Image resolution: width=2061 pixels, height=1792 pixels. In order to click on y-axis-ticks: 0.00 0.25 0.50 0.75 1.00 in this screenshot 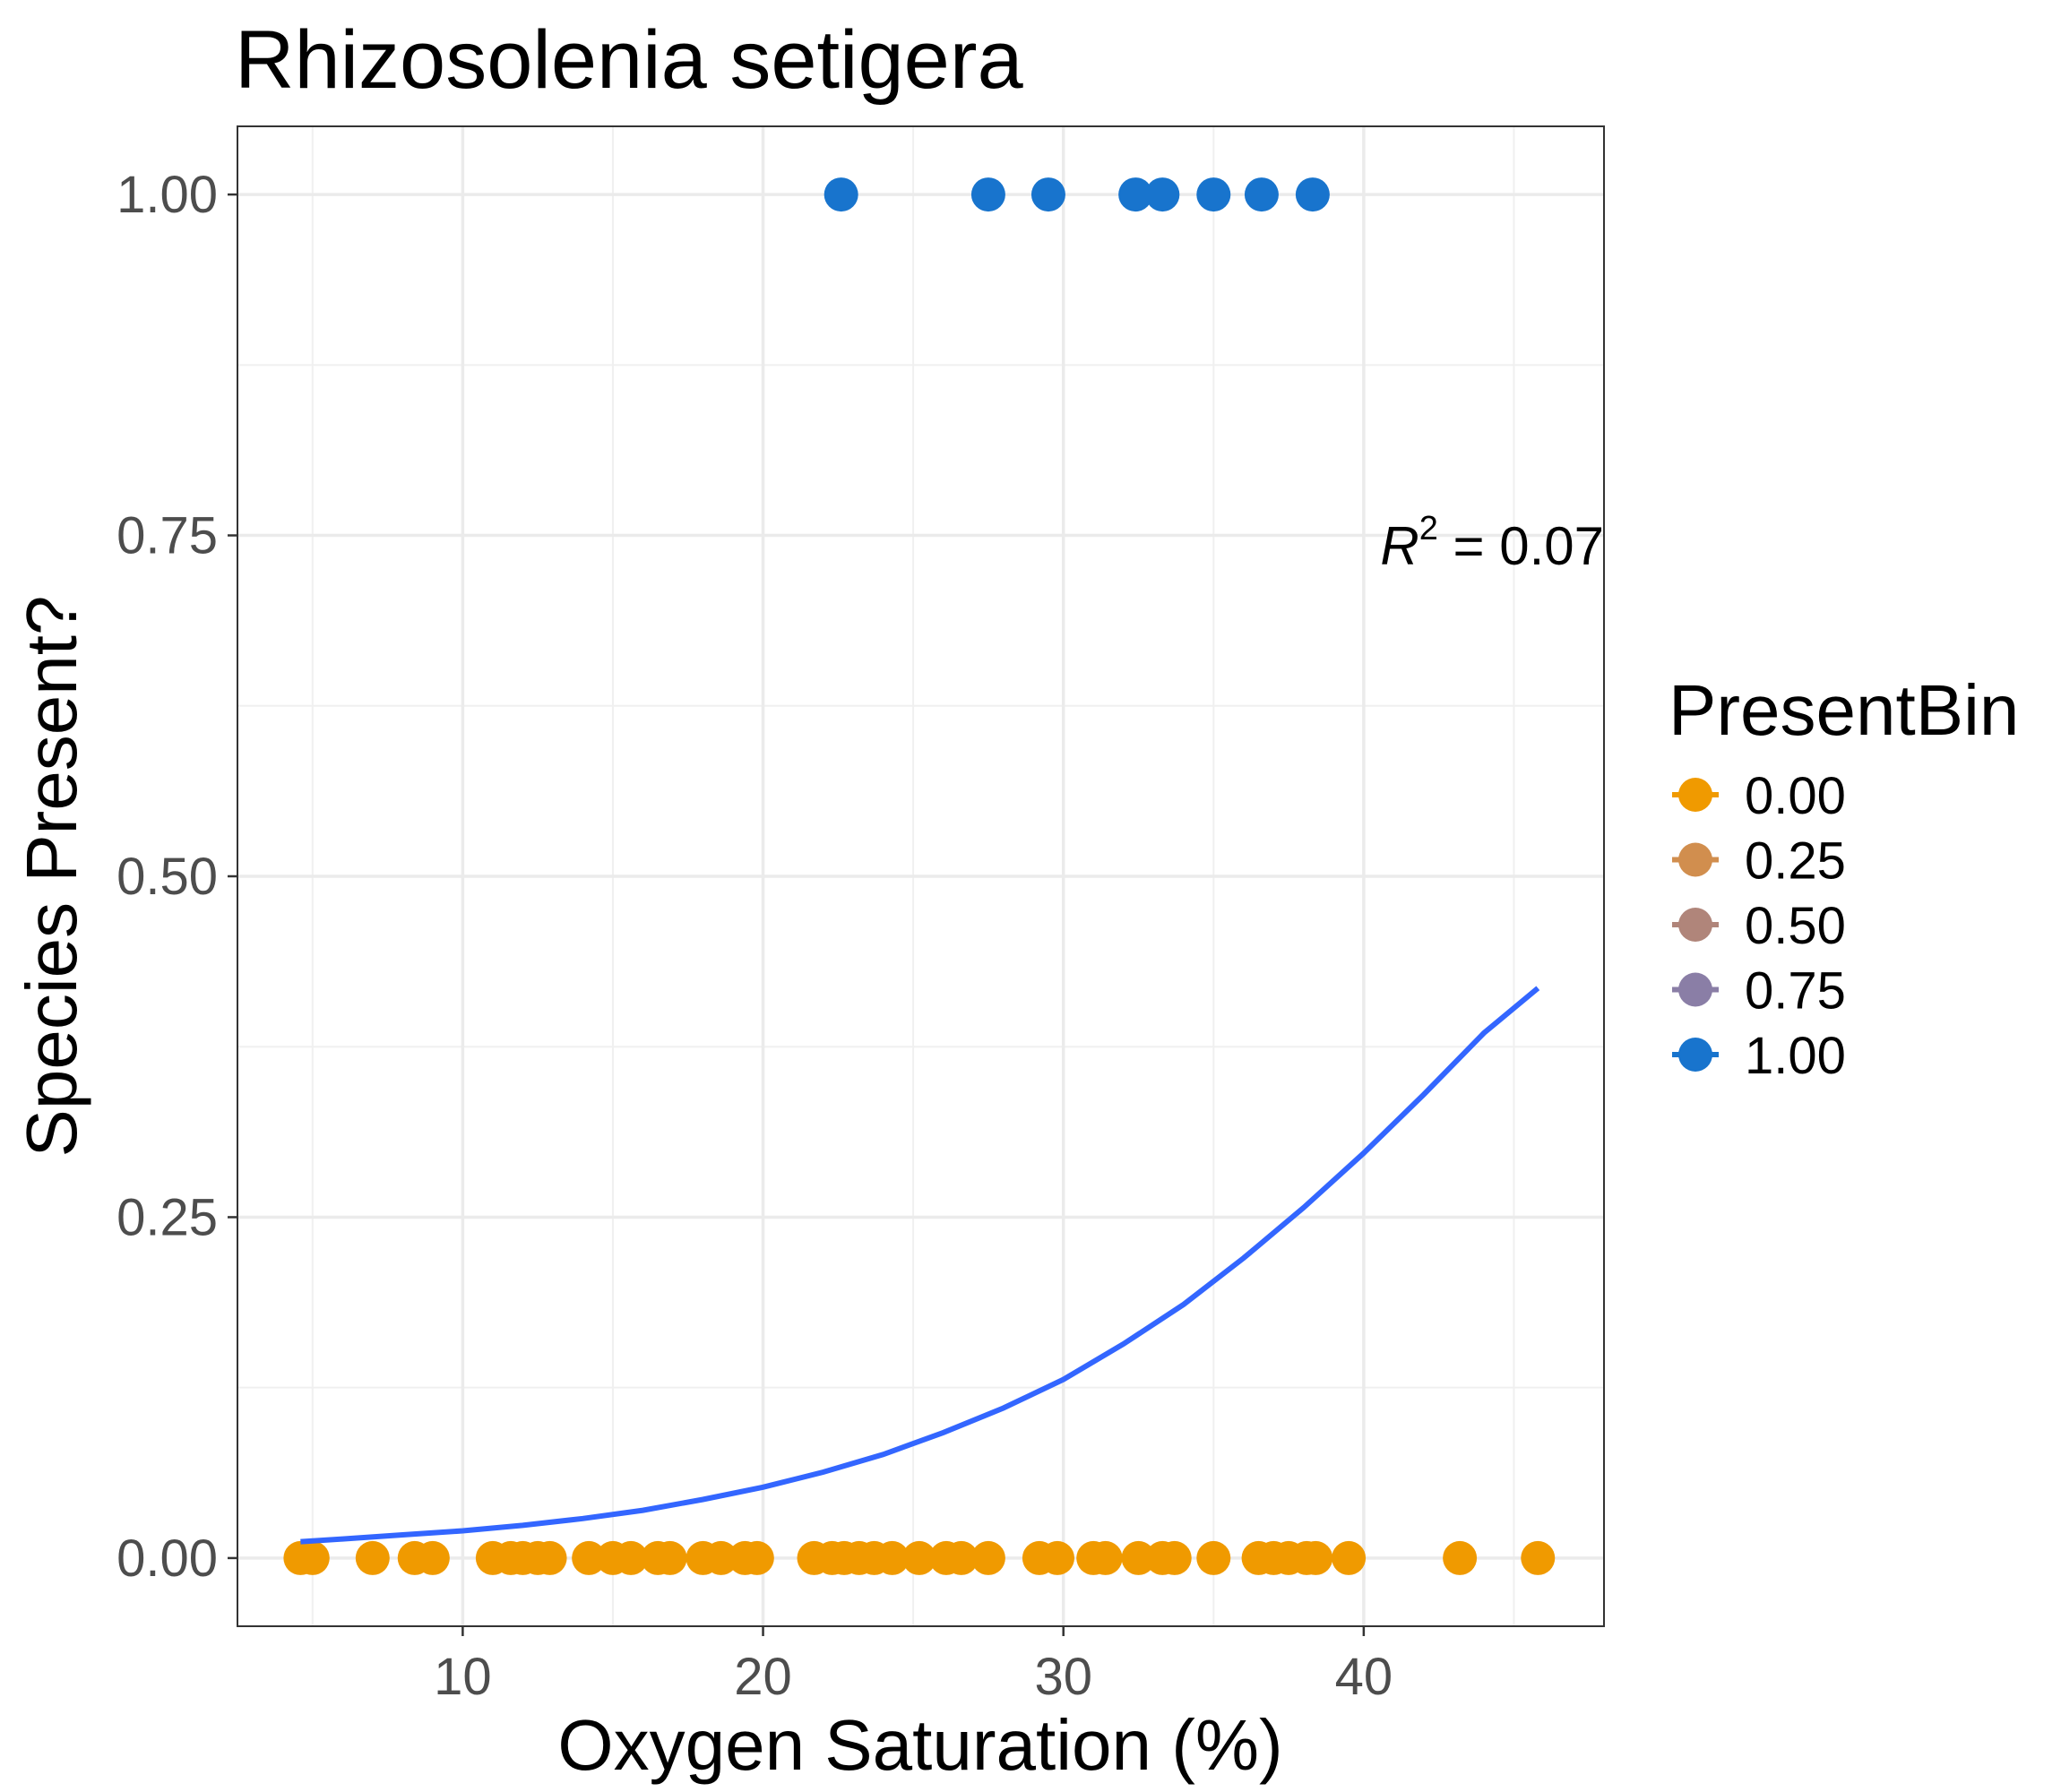, I will do `click(176, 877)`.